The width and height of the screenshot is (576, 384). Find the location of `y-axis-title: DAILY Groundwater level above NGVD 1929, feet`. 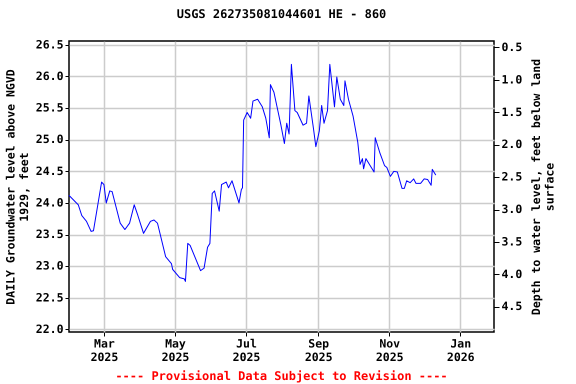

y-axis-title: DAILY Groundwater level above NGVD 1929, feet is located at coordinates (17, 187).